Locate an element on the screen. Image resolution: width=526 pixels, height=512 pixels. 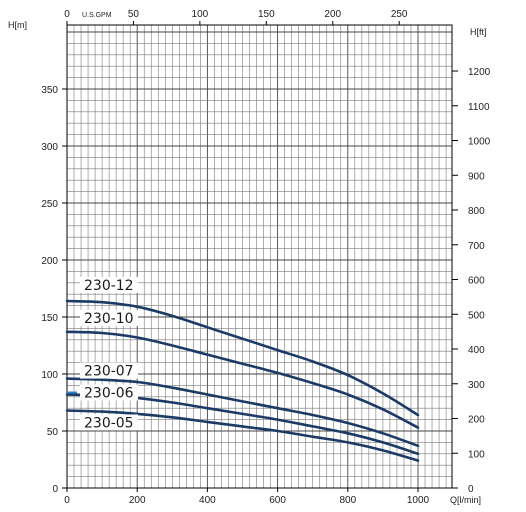
left-axis-tick-label: 200 is located at coordinates (49, 261).